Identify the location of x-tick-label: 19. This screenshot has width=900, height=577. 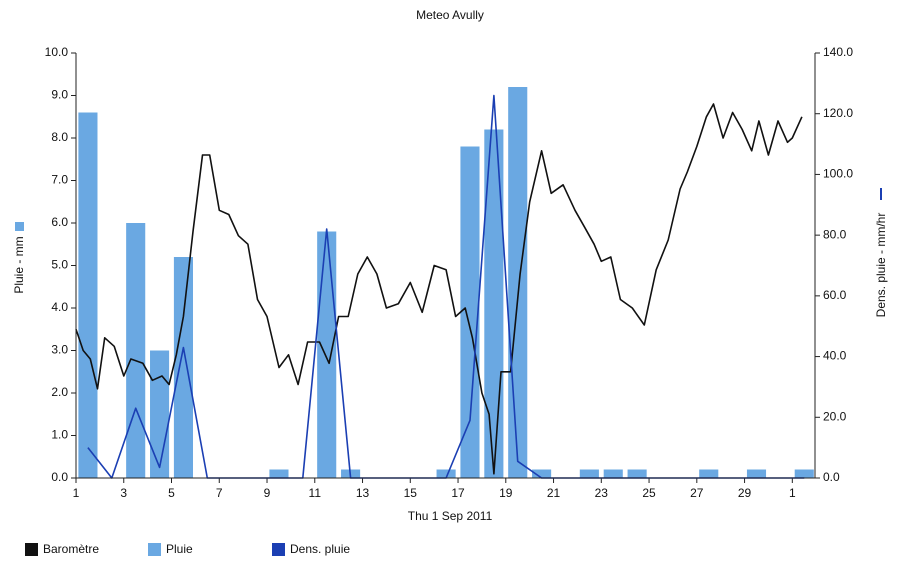
(506, 493).